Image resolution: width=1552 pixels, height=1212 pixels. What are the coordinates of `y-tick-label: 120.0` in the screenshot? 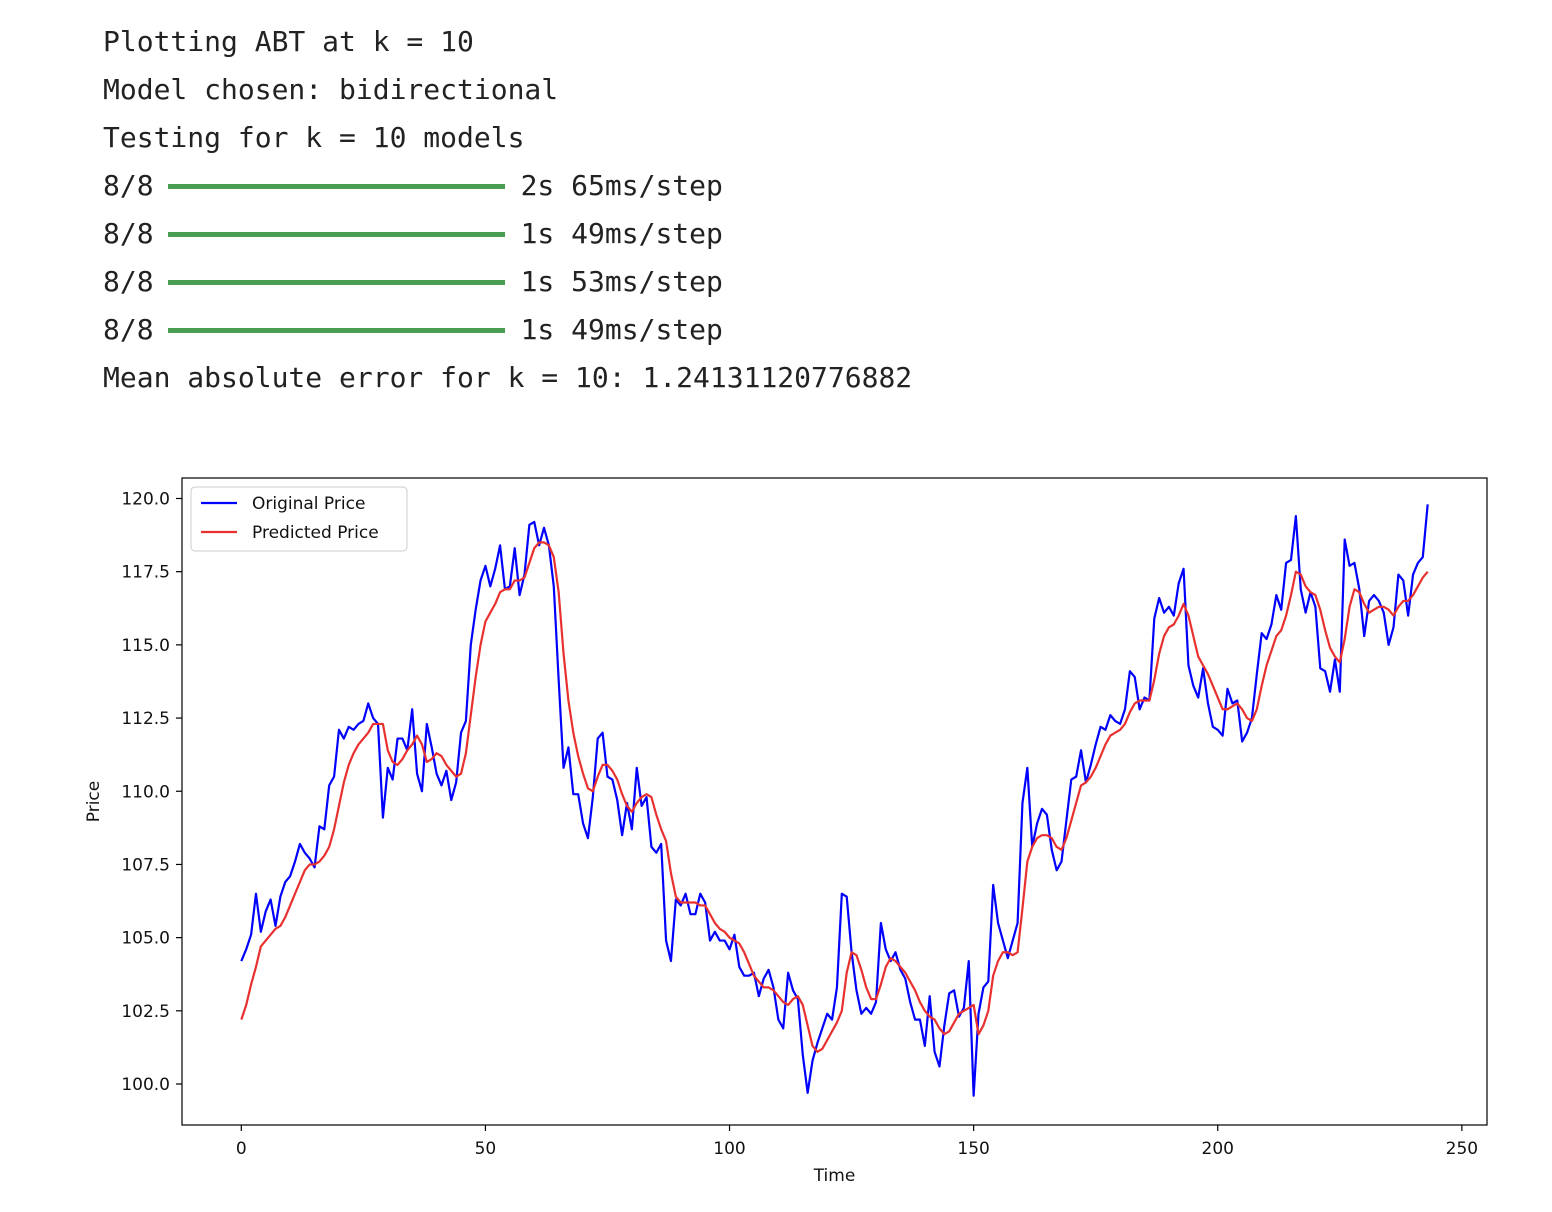 It's located at (145, 499).